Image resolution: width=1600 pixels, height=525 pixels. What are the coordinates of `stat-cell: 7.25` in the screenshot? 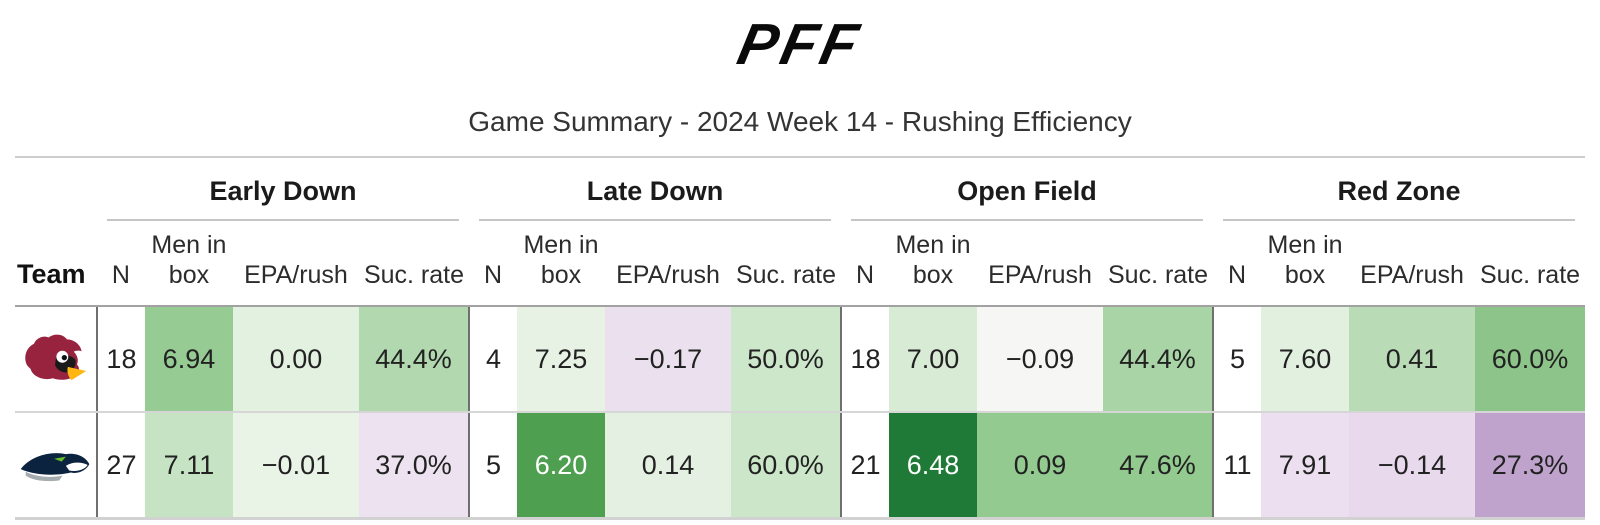 It's located at (561, 359).